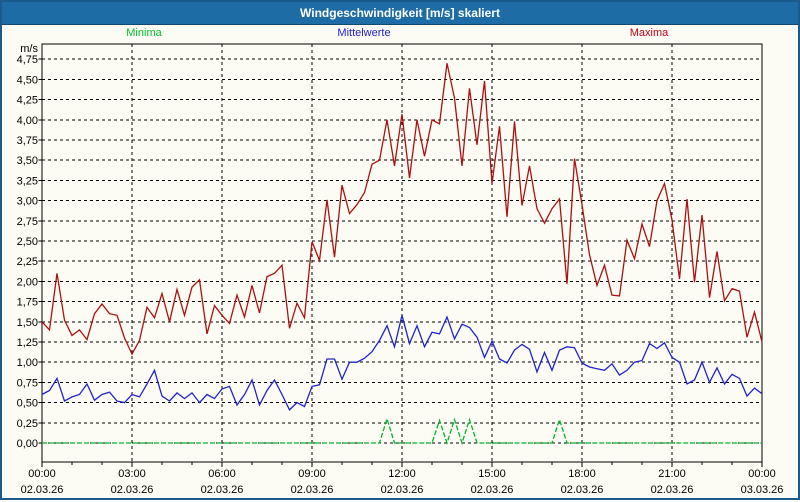  Describe the element at coordinates (27, 303) in the screenshot. I see `y-tick-label: 1,75` at that location.